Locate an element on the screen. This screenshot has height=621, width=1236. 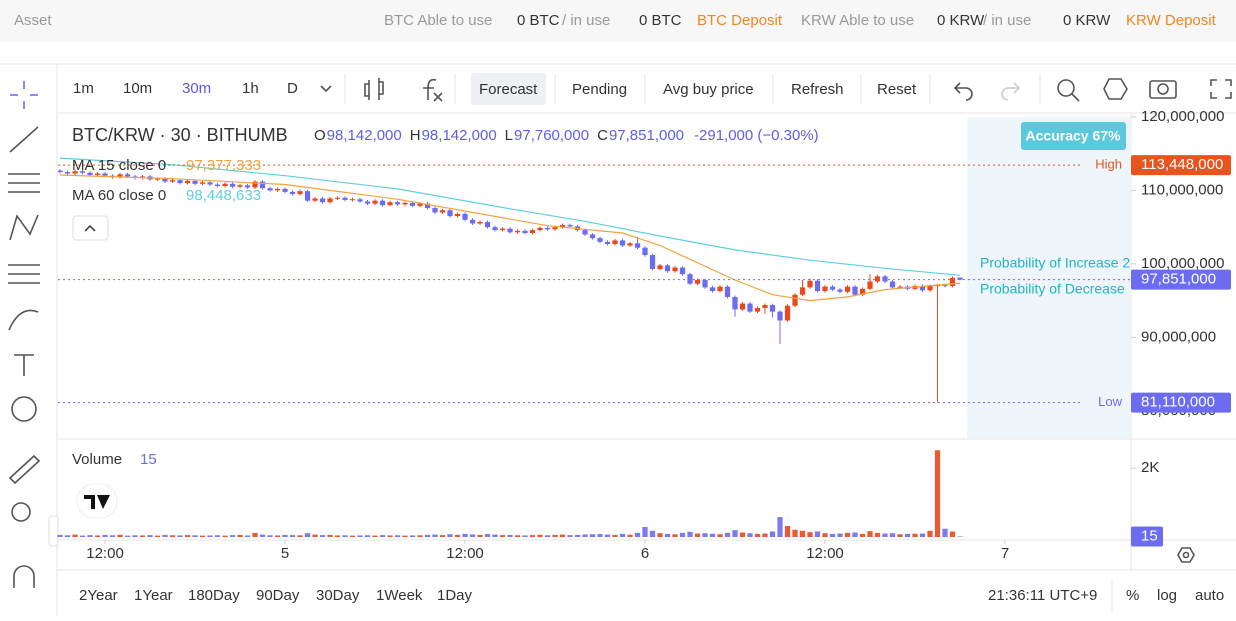
pattern-tool is located at coordinates (24, 227).